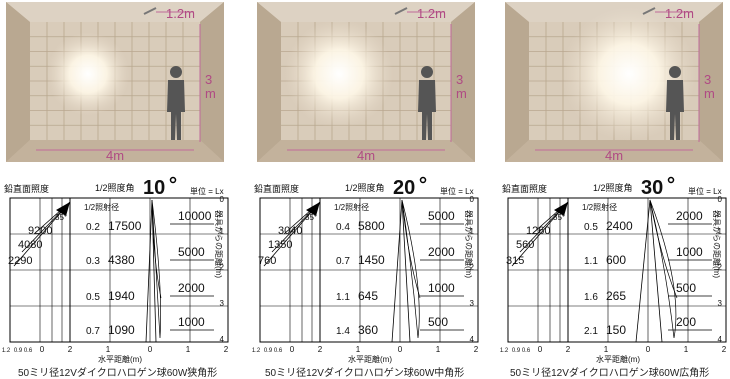 The width and height of the screenshot is (730, 379). Describe the element at coordinates (267, 261) in the screenshot. I see `vertical-illuminance-value: 760` at that location.